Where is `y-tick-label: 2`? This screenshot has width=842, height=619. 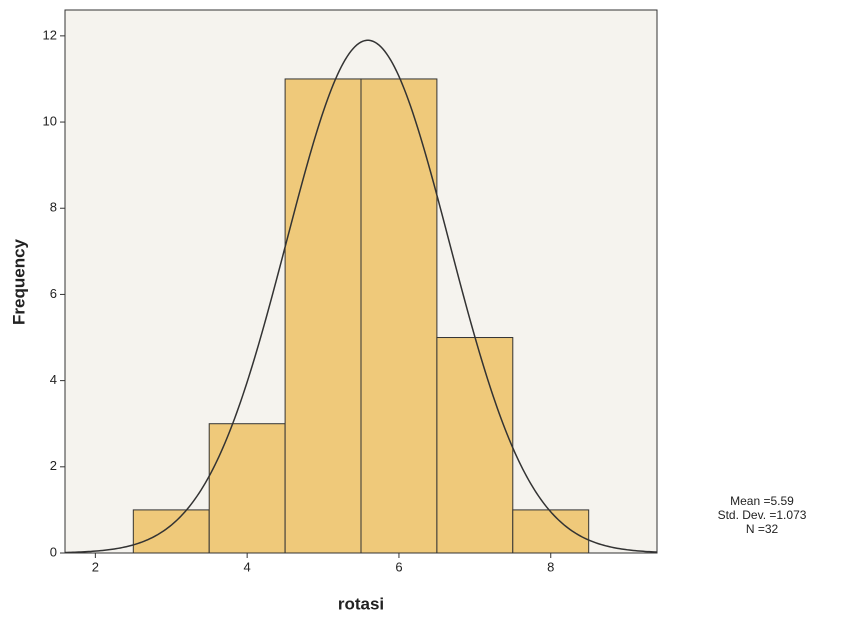 y-tick-label: 2 is located at coordinates (53, 465).